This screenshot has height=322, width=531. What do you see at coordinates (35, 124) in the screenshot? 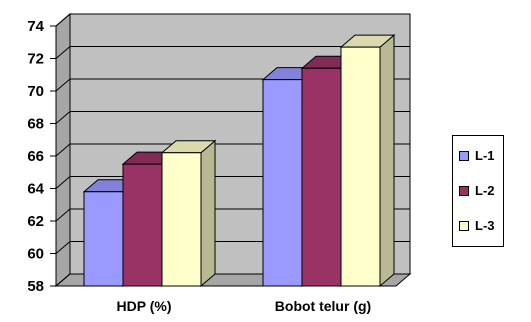
I see `y-tick-label-68: 68` at bounding box center [35, 124].